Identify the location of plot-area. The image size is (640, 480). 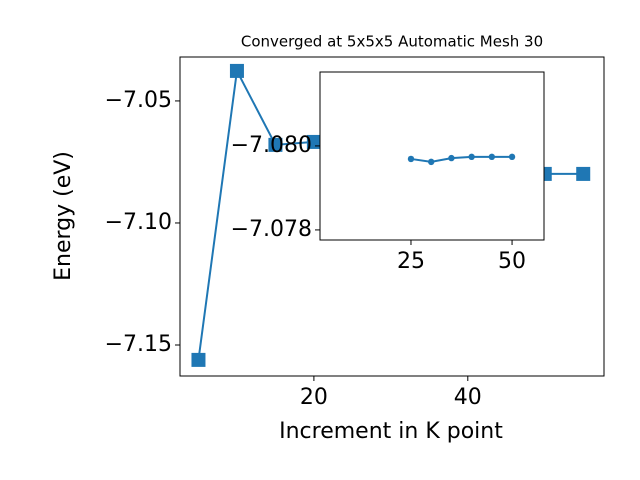
(461, 159).